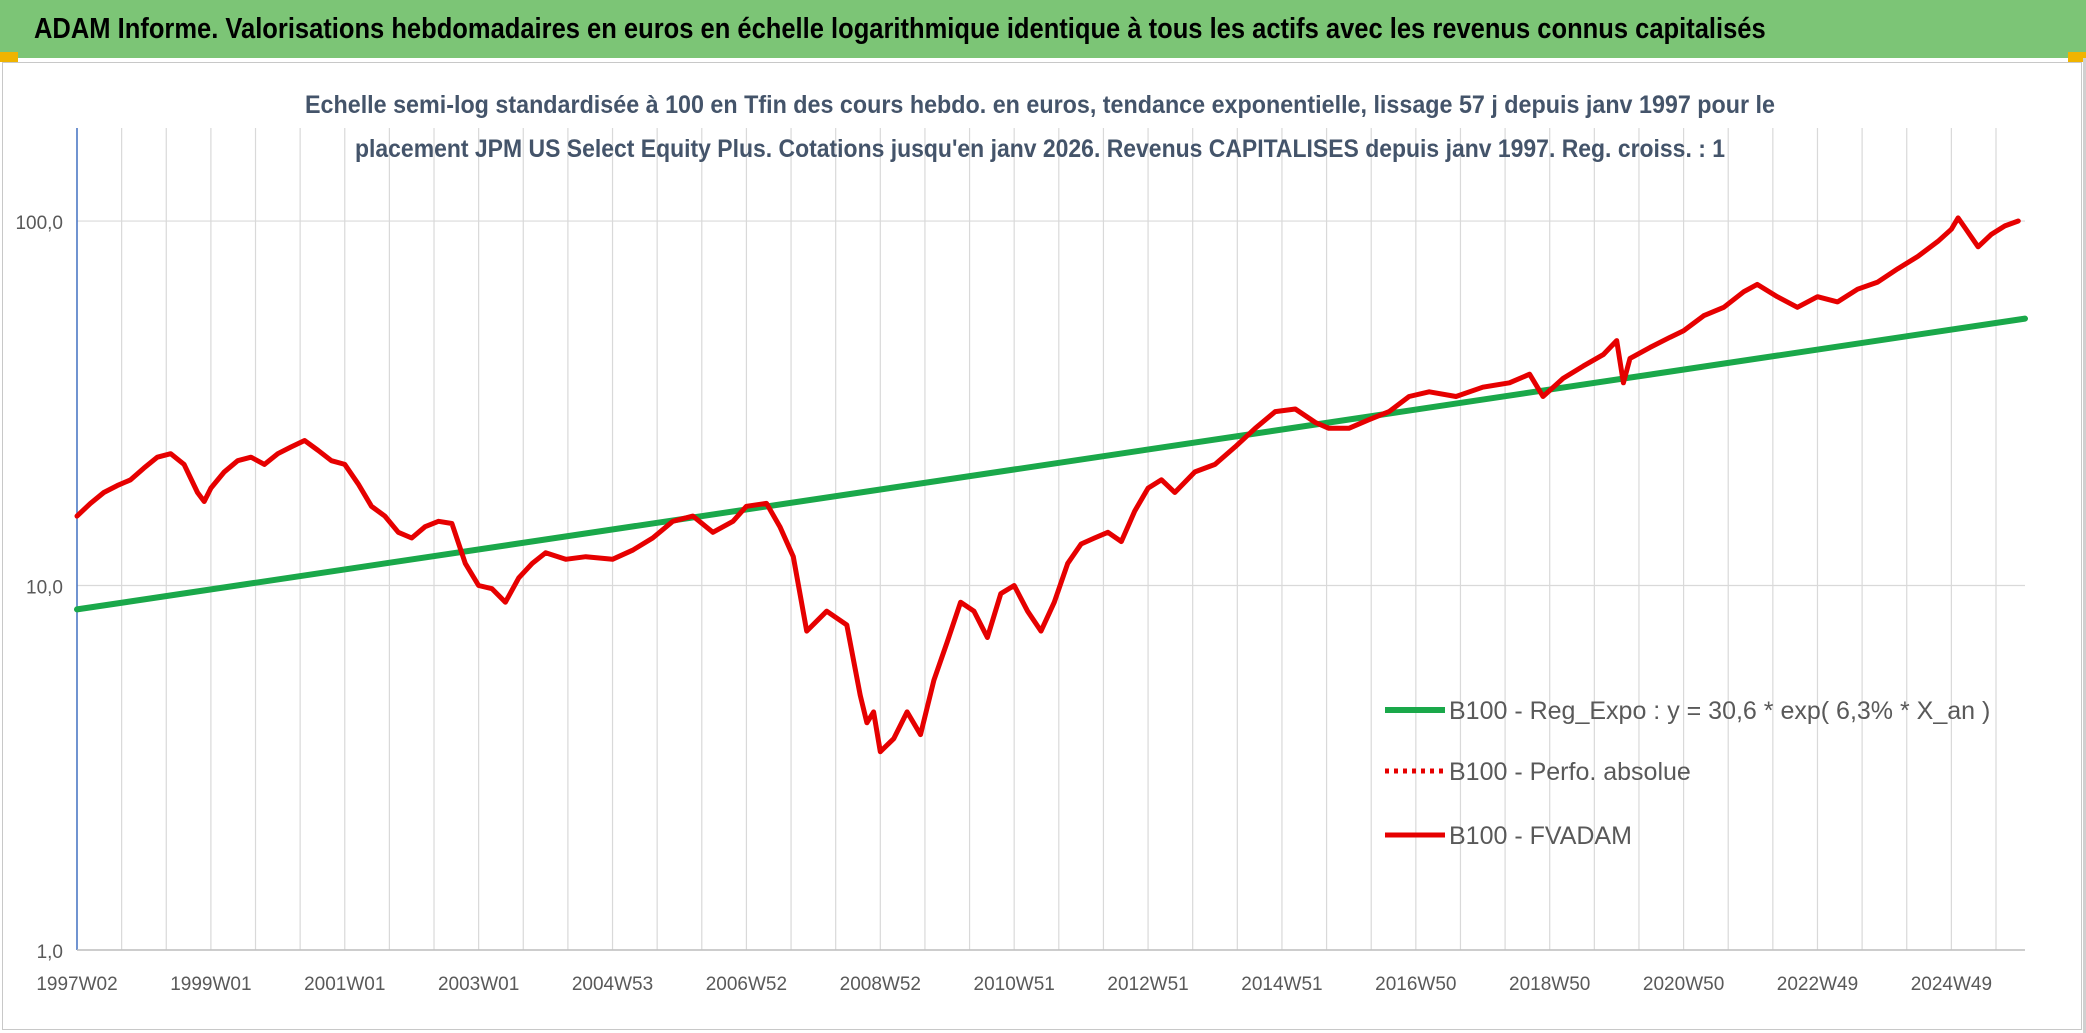  I want to click on x-tick-label: 1997W02, so click(76, 984).